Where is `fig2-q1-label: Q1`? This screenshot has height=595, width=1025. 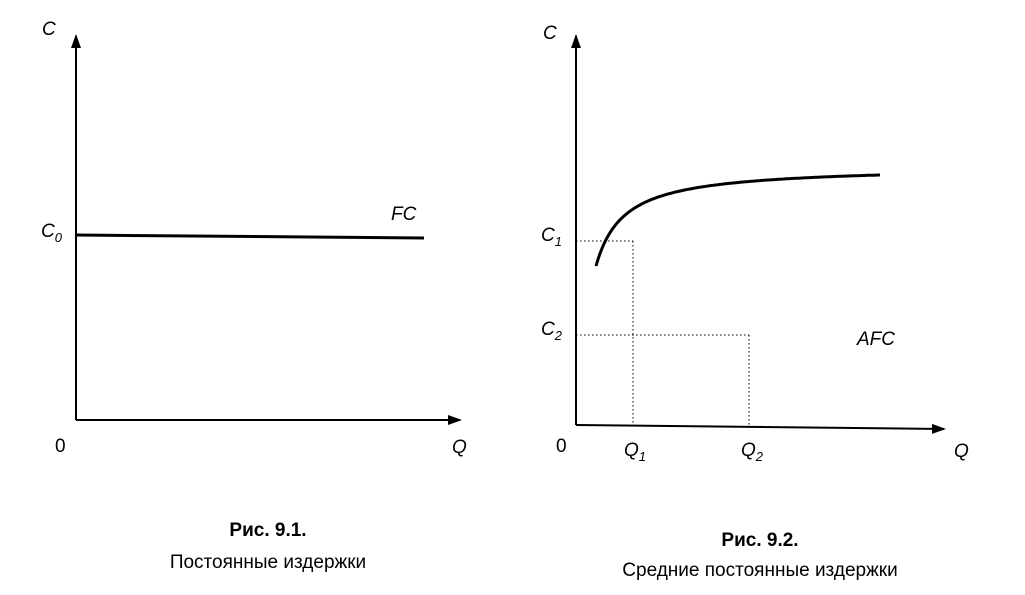 fig2-q1-label: Q1 is located at coordinates (635, 452).